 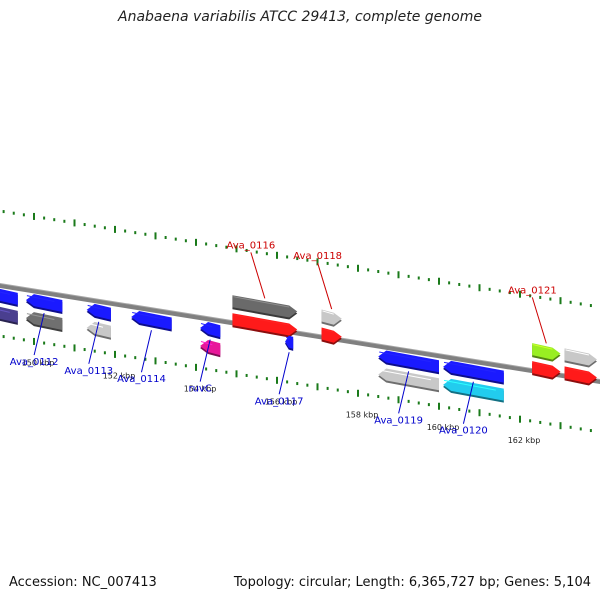 I want to click on tick-label: 154 kbp, so click(x=200, y=388).